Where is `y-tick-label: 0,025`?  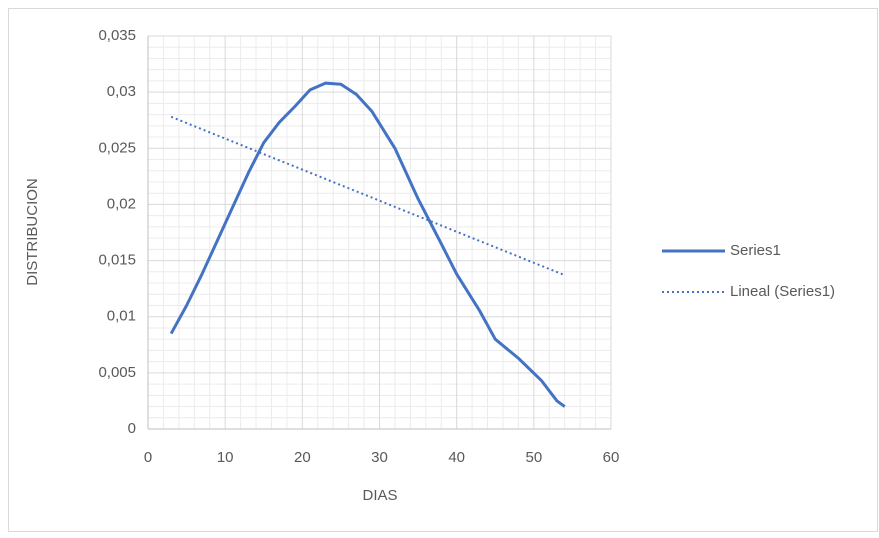 y-tick-label: 0,025 is located at coordinates (117, 147).